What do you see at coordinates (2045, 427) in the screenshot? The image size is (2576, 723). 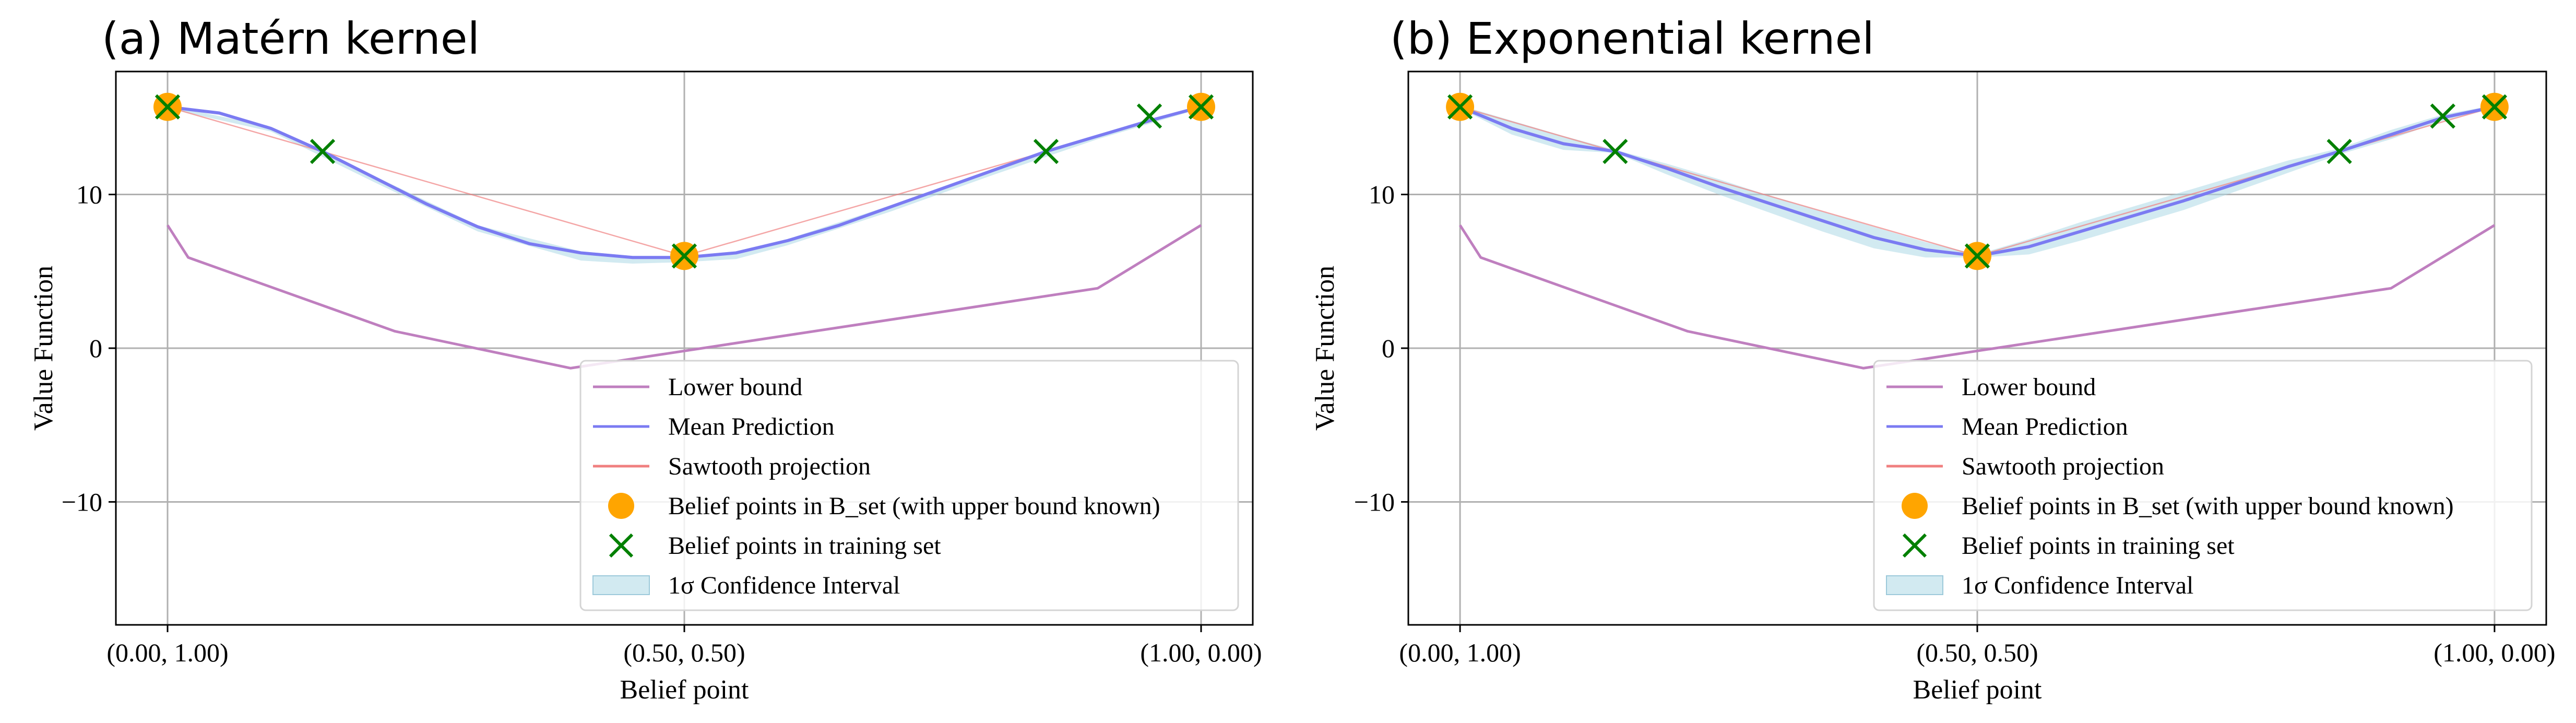 I see `panel-b-legend-mean-prediction-label: Mean Prediction` at bounding box center [2045, 427].